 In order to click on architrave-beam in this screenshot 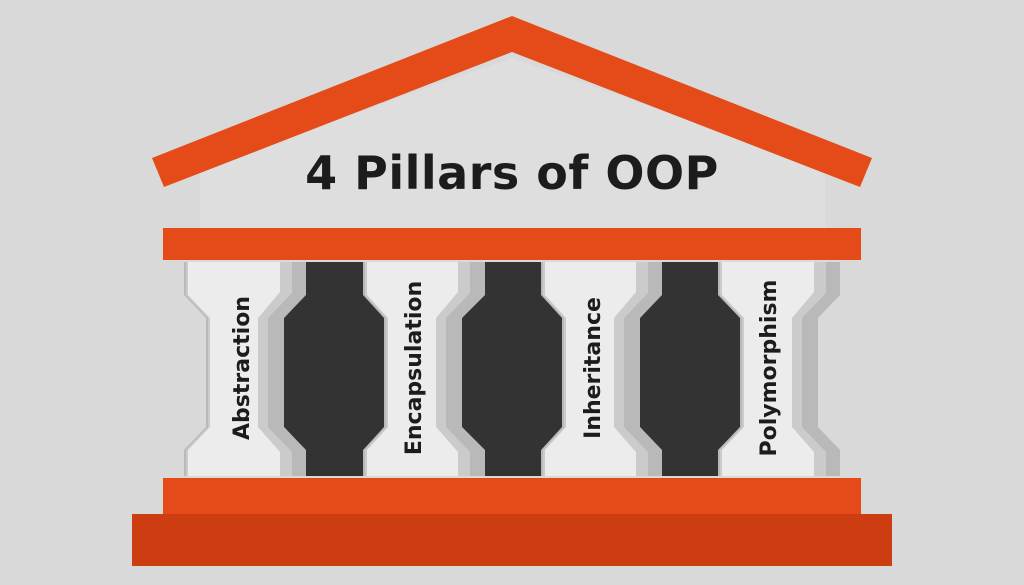, I will do `click(512, 244)`.